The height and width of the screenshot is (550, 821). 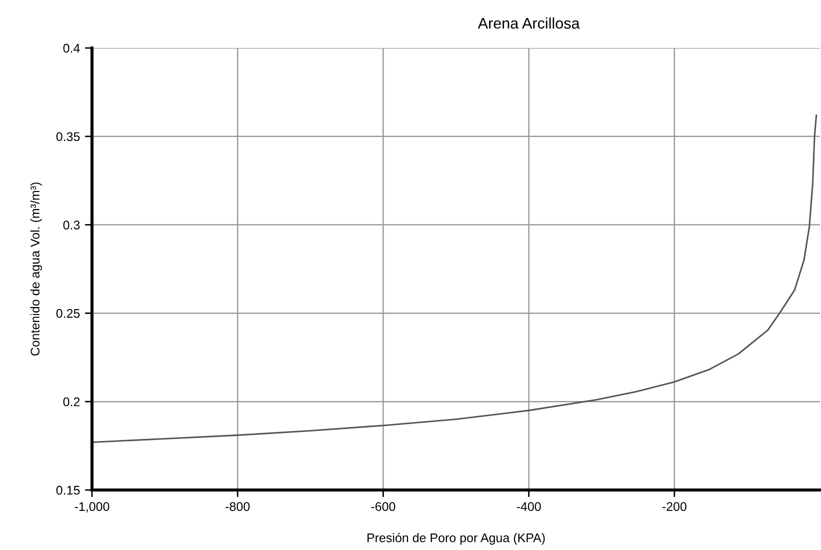 I want to click on x-tick-label: -200, so click(x=674, y=506).